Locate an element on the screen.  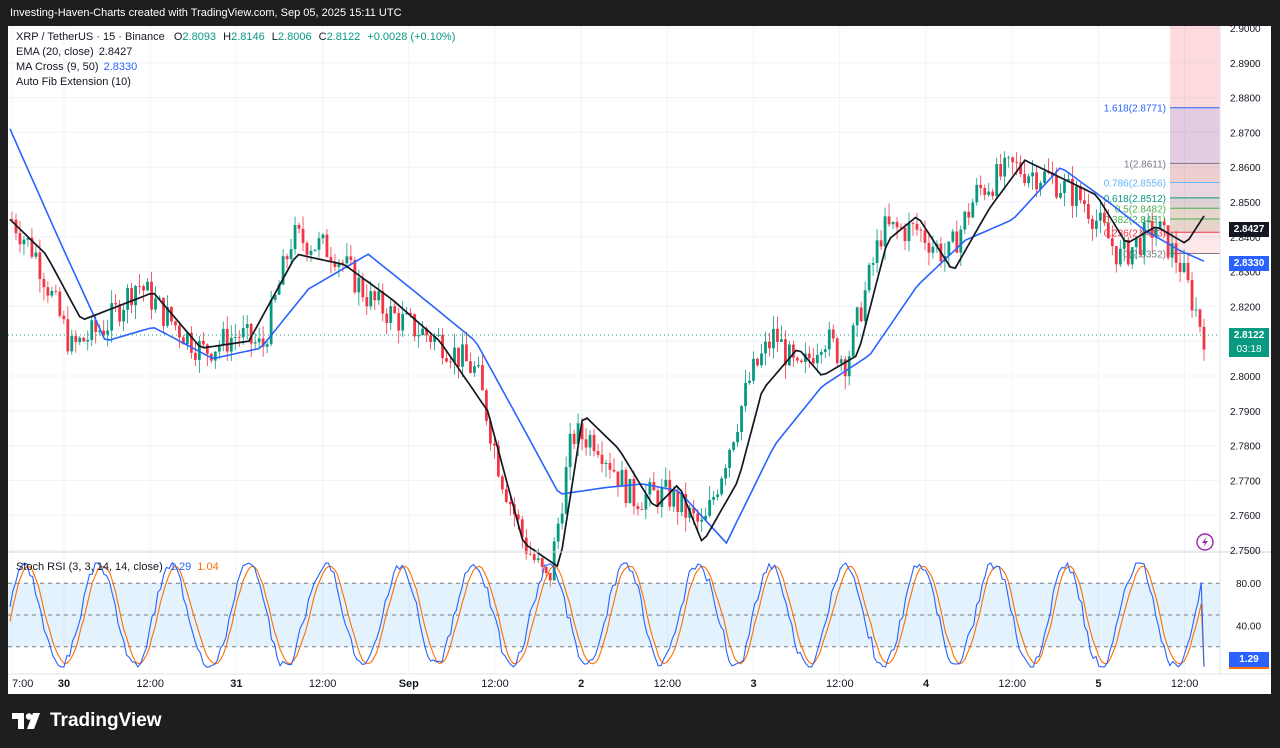
price-tick-label: 2.8600 is located at coordinates (1245, 168).